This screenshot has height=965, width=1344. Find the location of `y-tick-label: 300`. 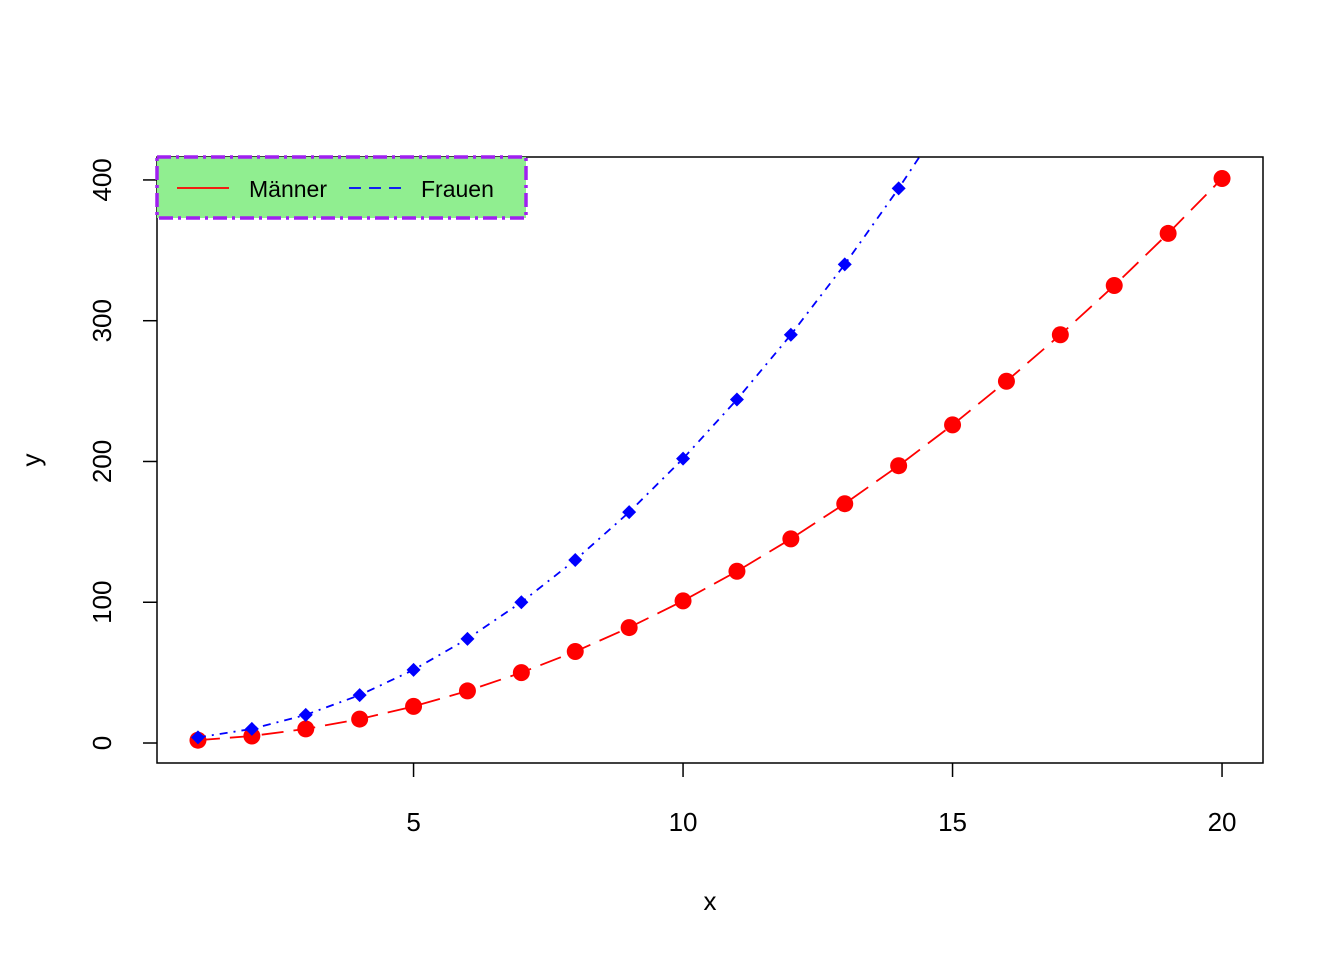

y-tick-label: 300 is located at coordinates (102, 320).